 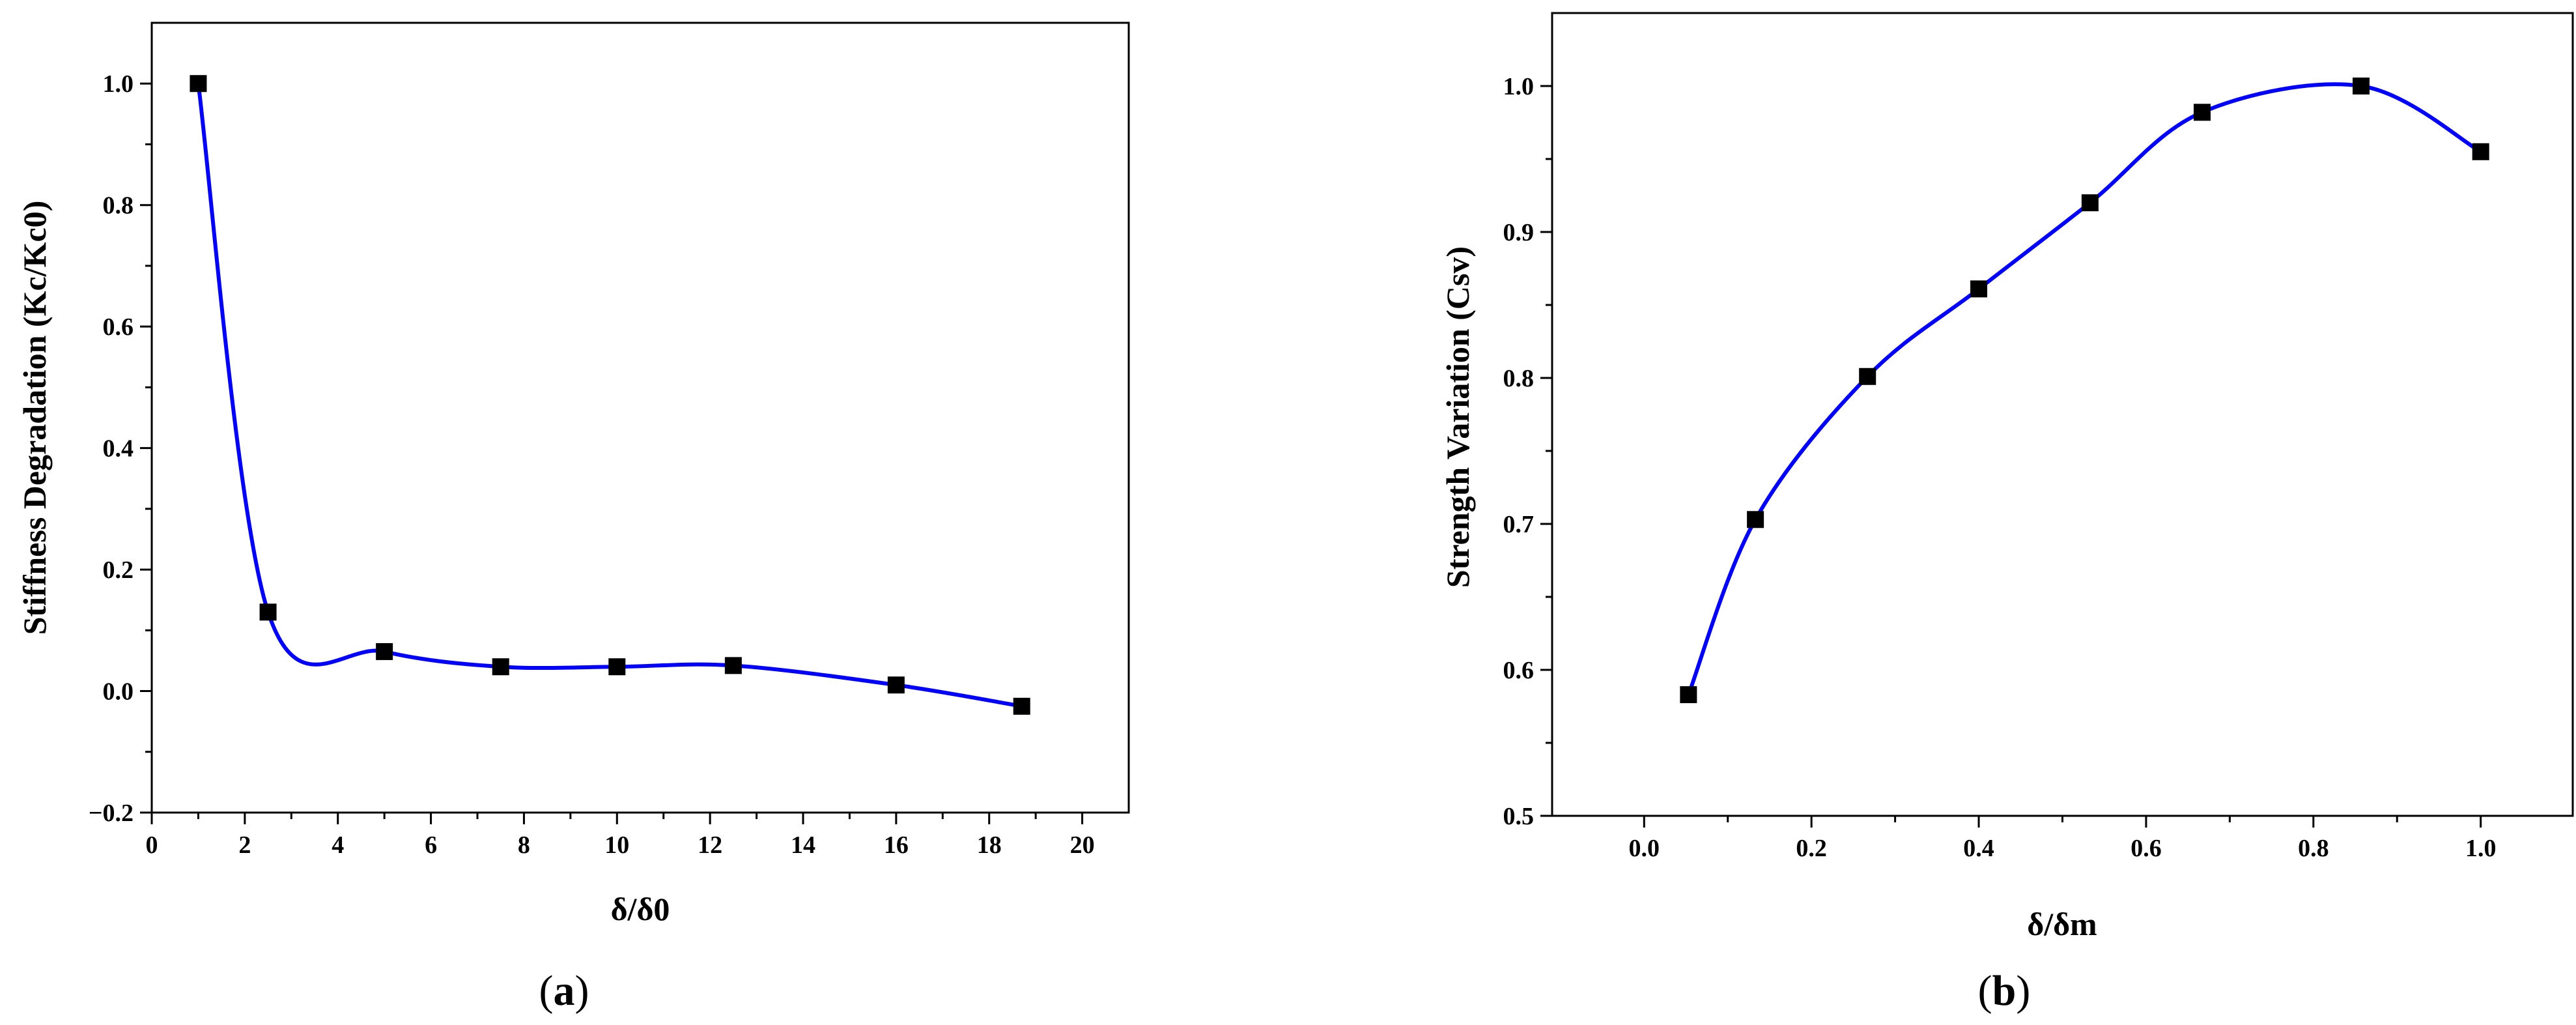 I want to click on panel-label: (a), so click(x=564, y=991).